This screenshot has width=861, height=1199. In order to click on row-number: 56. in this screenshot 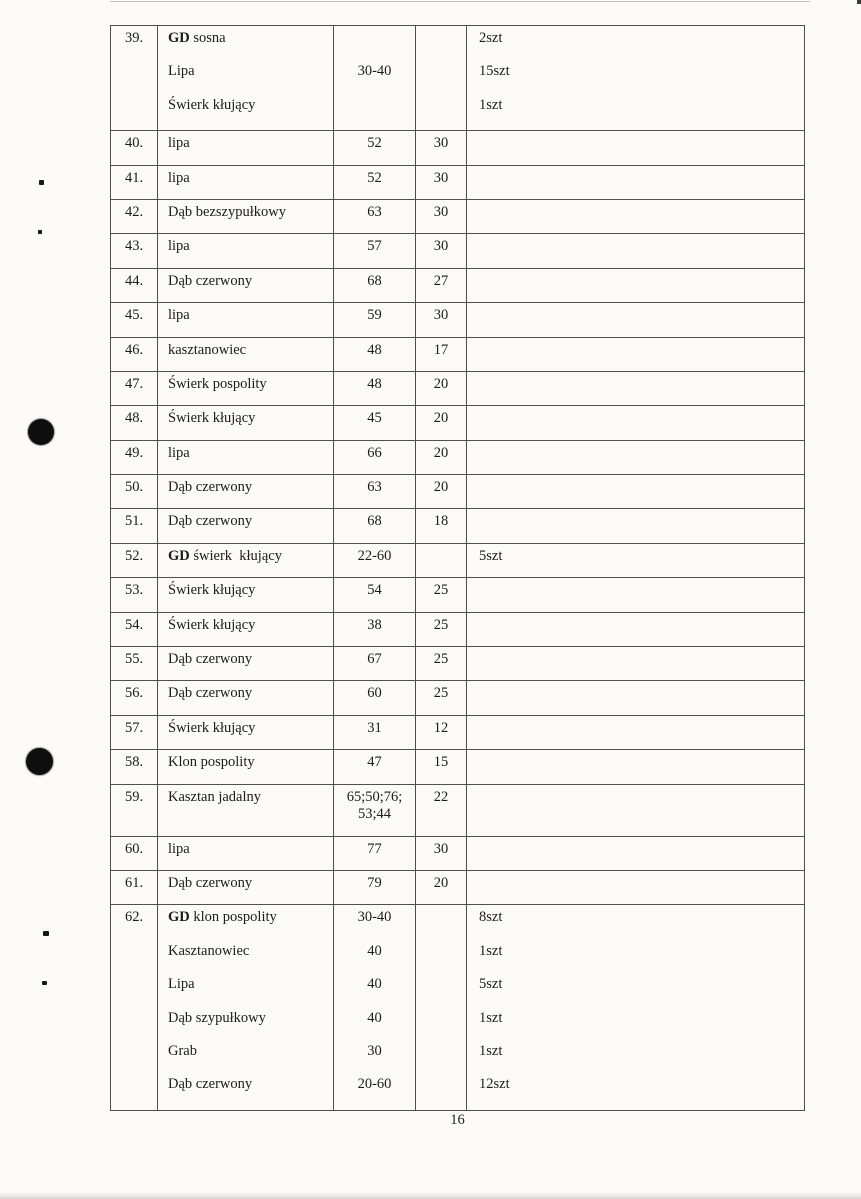, I will do `click(134, 693)`.